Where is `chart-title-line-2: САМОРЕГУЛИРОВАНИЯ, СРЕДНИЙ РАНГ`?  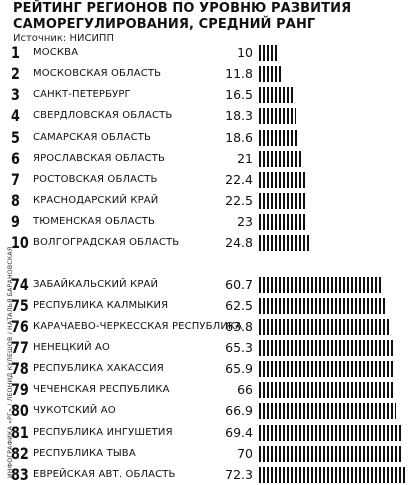
chart-title-line-2: САМОРЕГУЛИРОВАНИЯ, СРЕДНИЙ РАНГ is located at coordinates (164, 24).